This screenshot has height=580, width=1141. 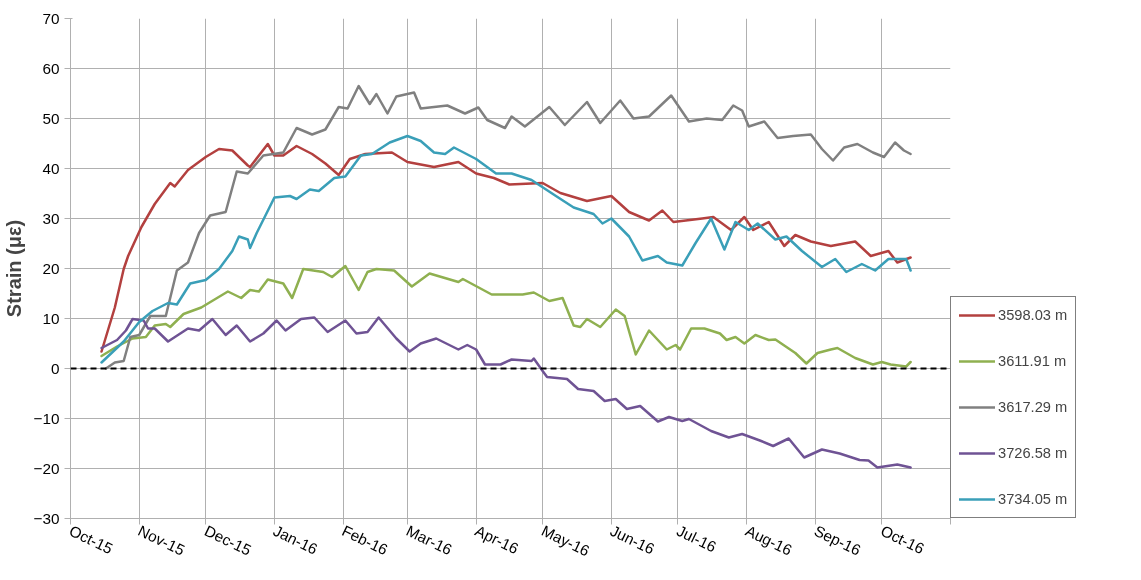 What do you see at coordinates (1033, 453) in the screenshot?
I see `legend-label: 3726.58 m` at bounding box center [1033, 453].